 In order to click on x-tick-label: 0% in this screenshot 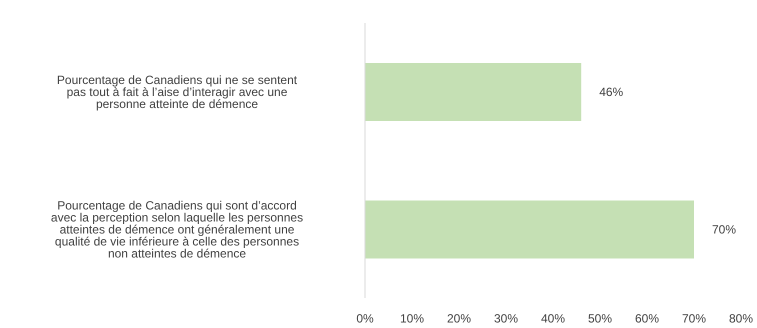, I will do `click(365, 319)`.